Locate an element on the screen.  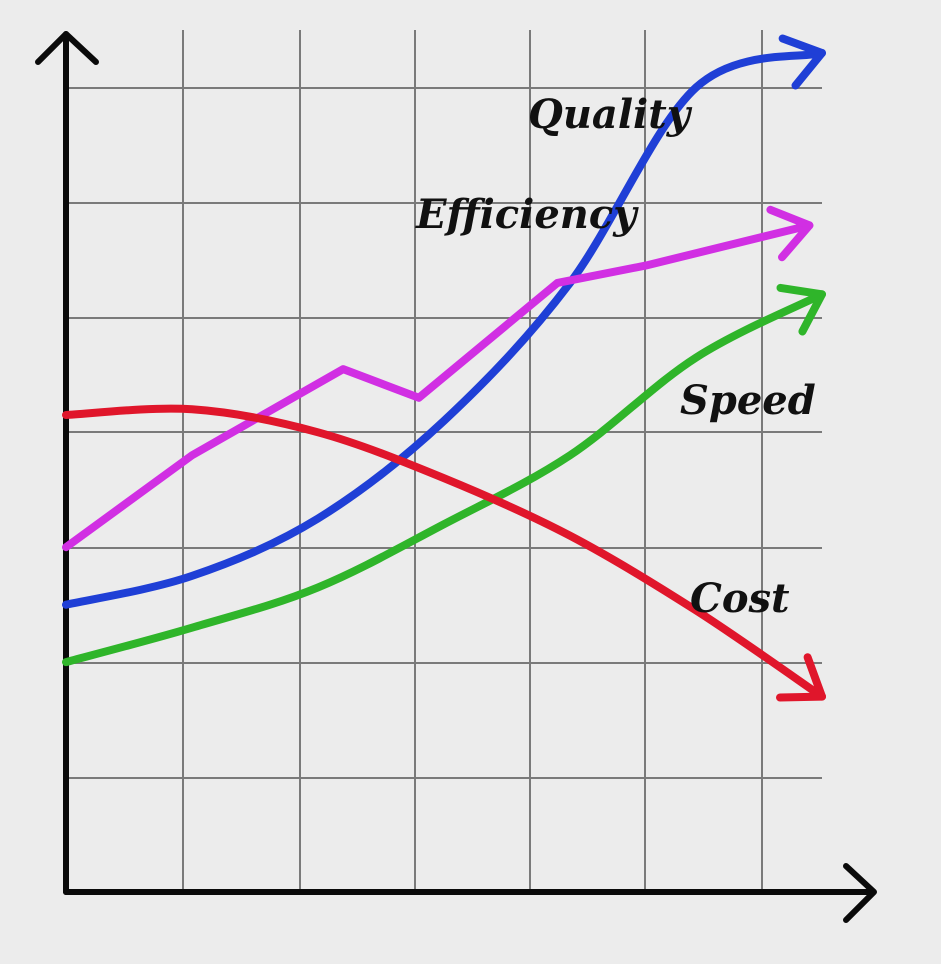
y-axis-arrow-icon is located at coordinates (67, 48).